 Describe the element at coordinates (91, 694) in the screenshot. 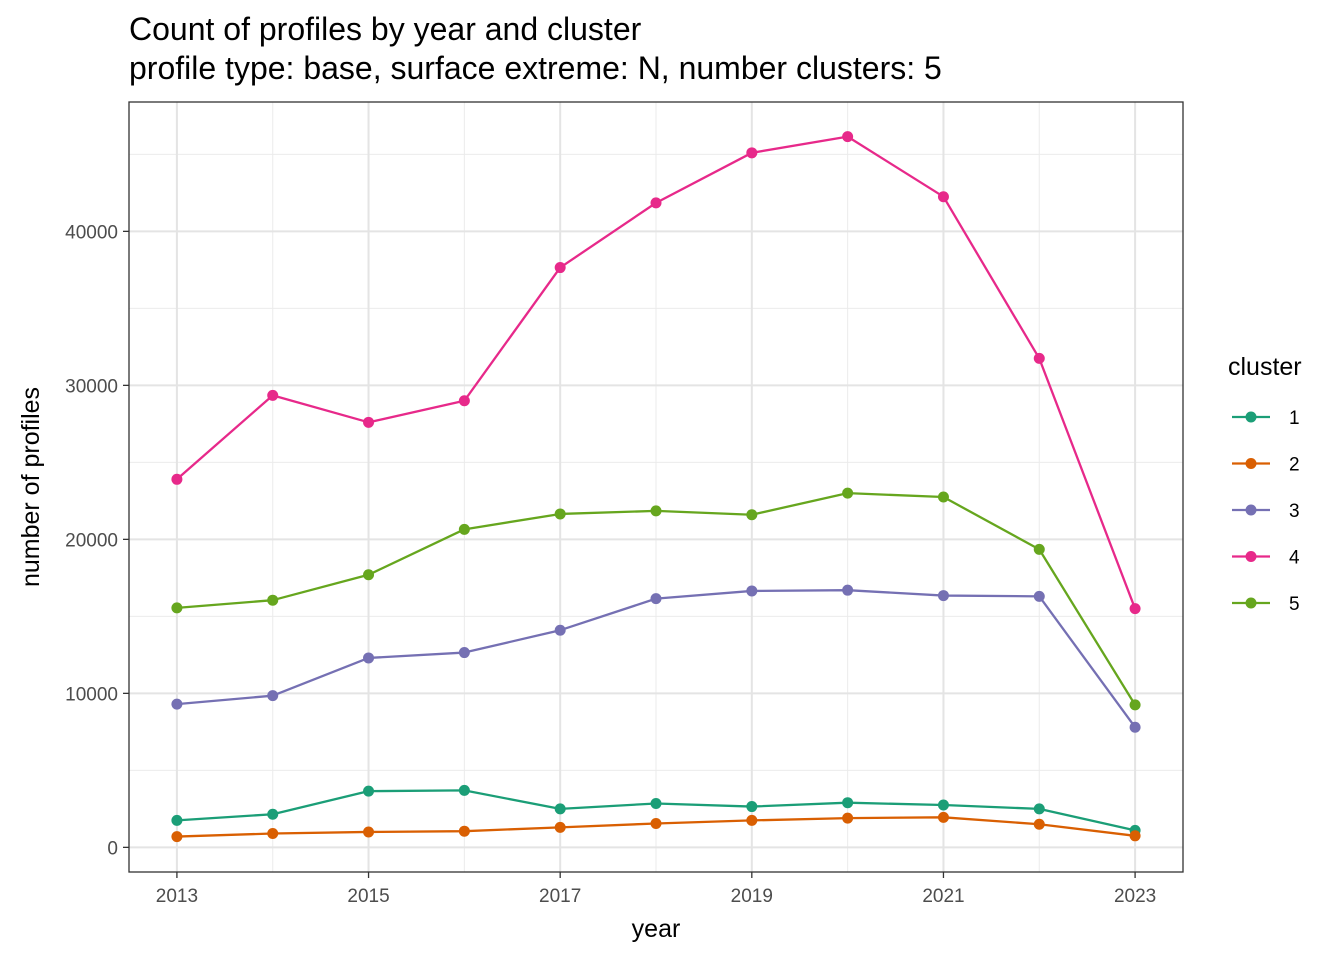

I see `y-tick-label: 10000` at that location.